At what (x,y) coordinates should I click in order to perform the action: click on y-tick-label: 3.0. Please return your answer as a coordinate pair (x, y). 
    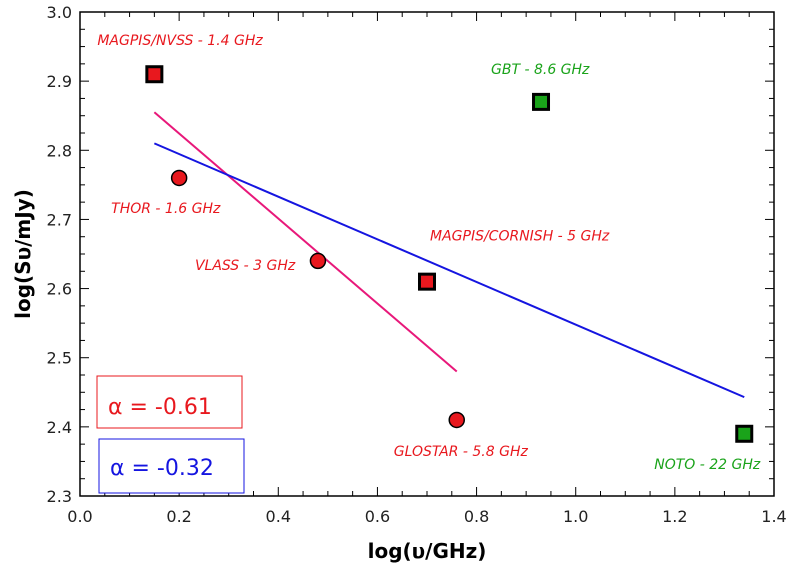
    Looking at the image, I should click on (59, 12).